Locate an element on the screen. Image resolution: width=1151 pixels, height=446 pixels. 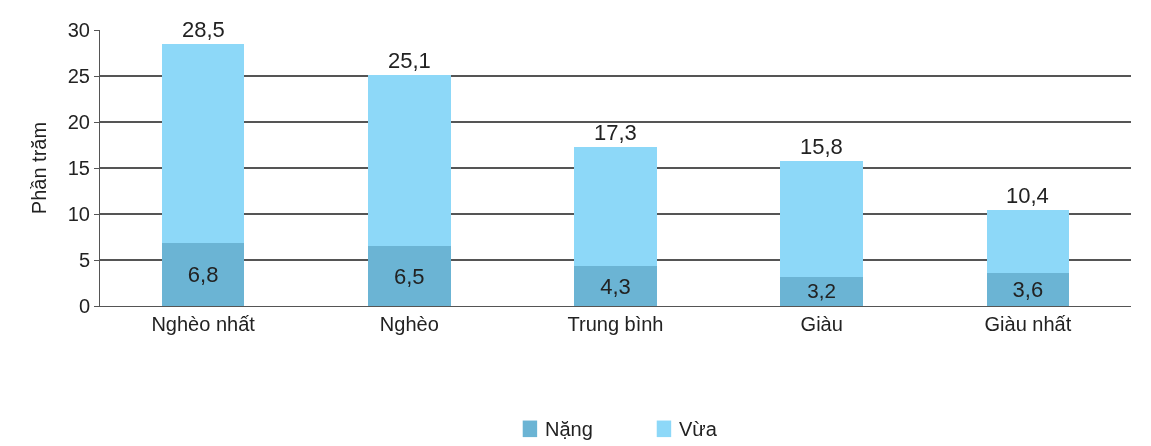
y-axis-title: Phần trăm is located at coordinates (39, 168).